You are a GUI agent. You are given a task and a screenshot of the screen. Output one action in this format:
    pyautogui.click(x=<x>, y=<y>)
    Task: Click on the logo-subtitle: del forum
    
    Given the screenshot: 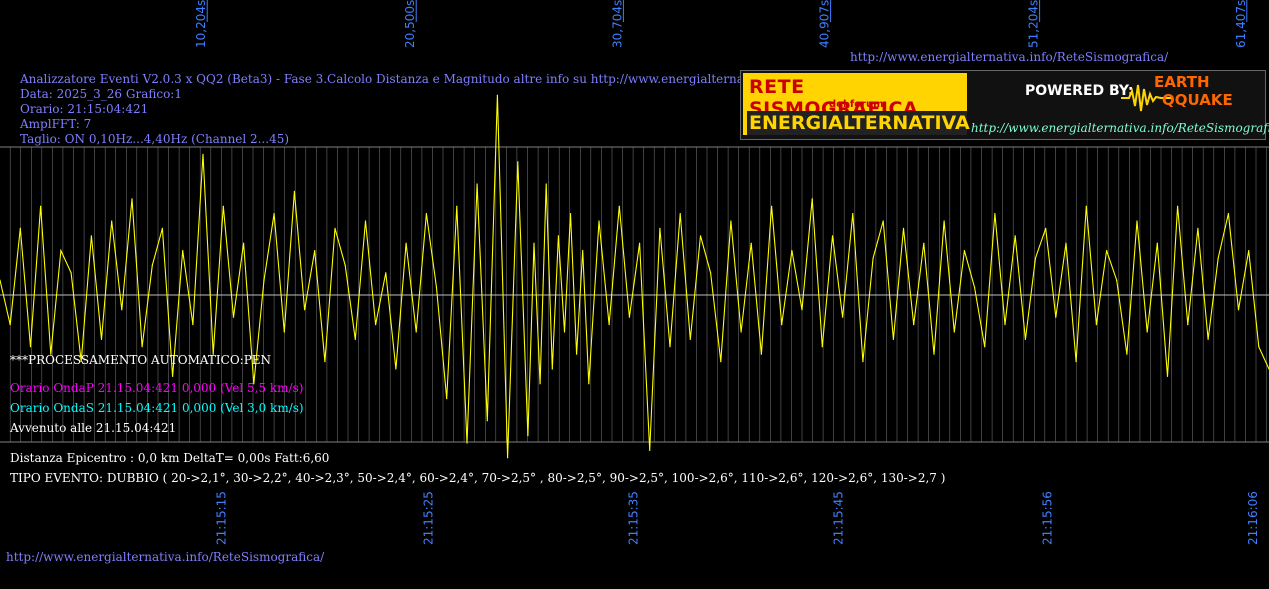 What is the action you would take?
    pyautogui.click(x=856, y=104)
    